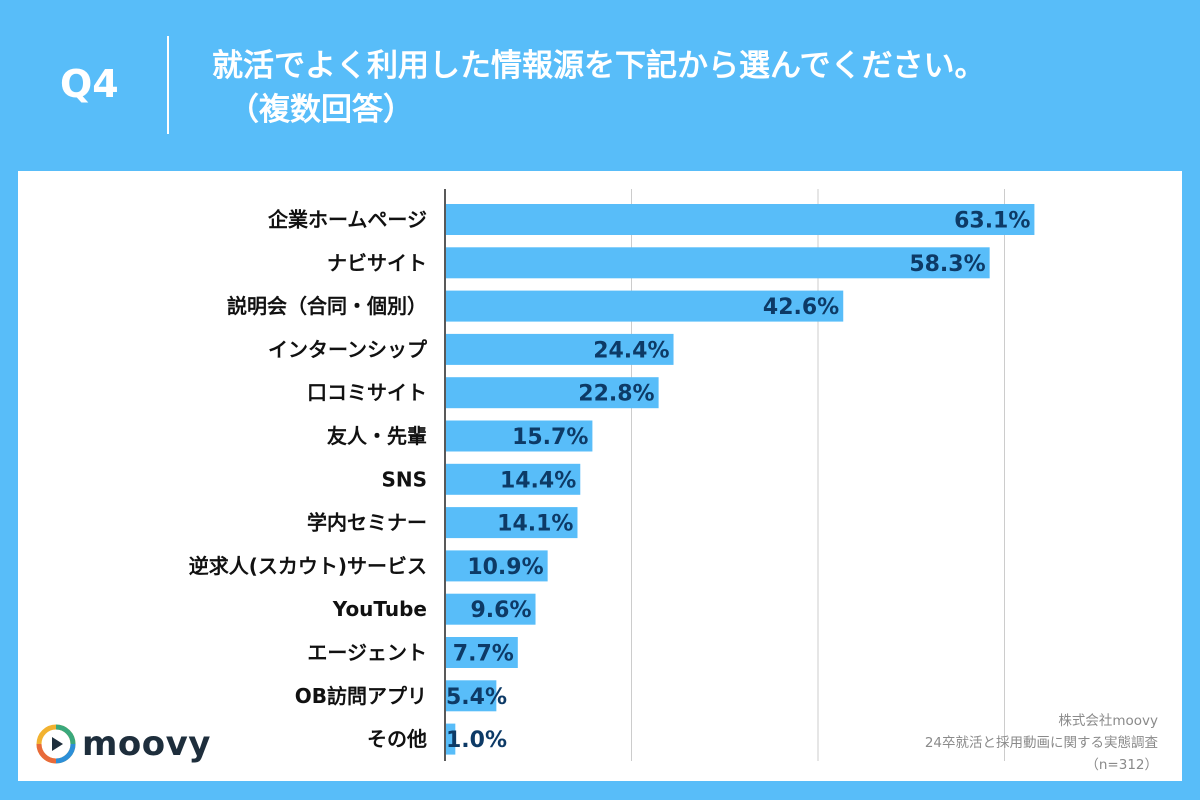 The width and height of the screenshot is (1200, 800). I want to click on category-label-1: ナビサイト, so click(377, 263).